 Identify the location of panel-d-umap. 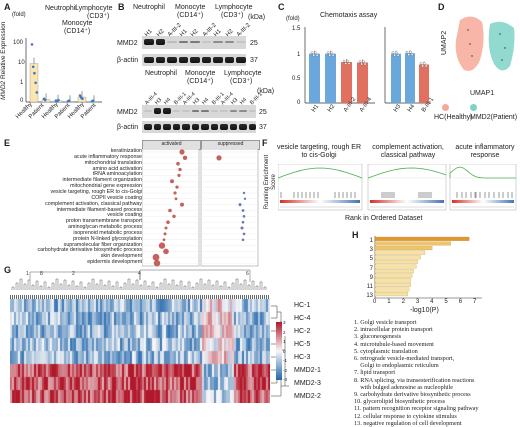
(485, 43).